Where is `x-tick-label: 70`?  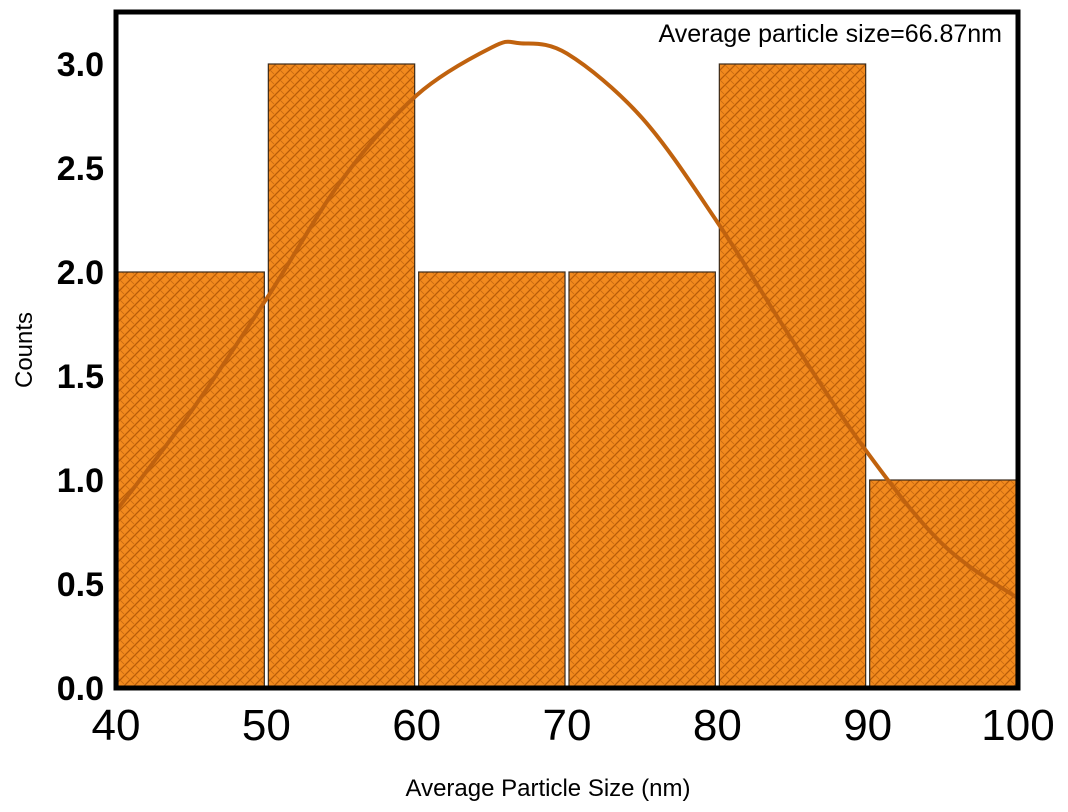
x-tick-label: 70 is located at coordinates (567, 725).